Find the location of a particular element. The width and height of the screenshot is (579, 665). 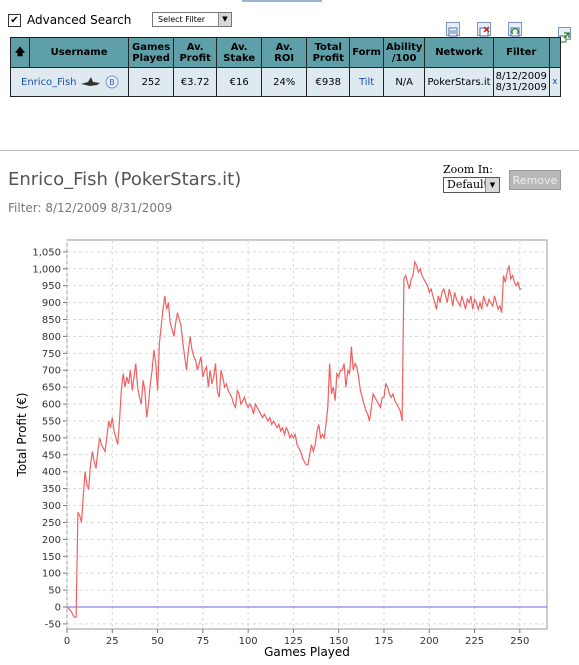

advanced-search-checkbox: ✔ is located at coordinates (14, 20).